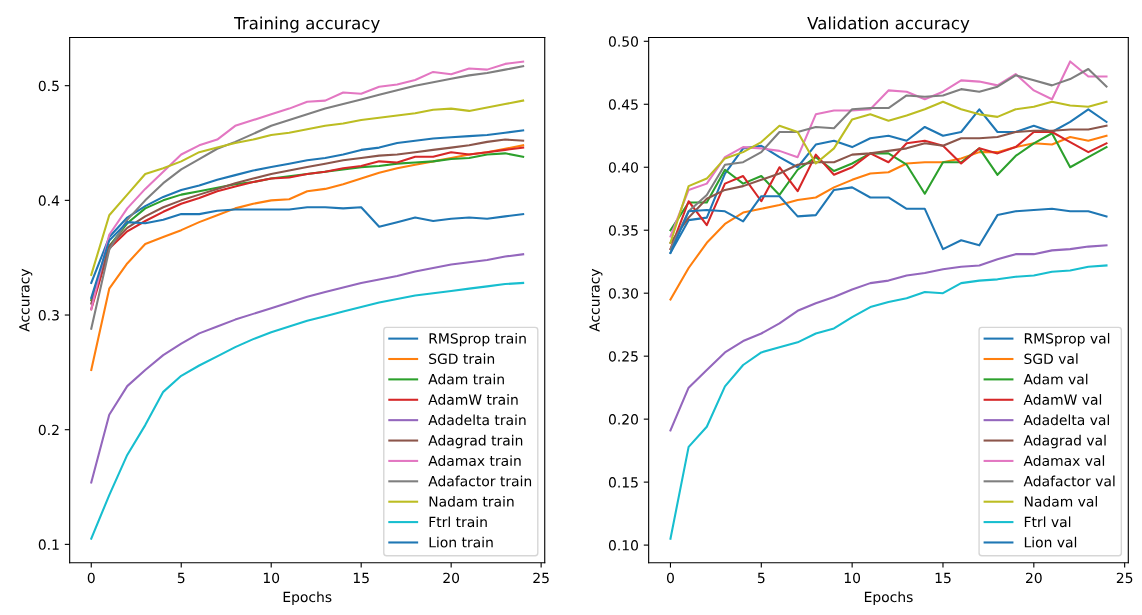 Image resolution: width=1142 pixels, height=615 pixels. What do you see at coordinates (462, 359) in the screenshot?
I see `legend-label: SGD train` at bounding box center [462, 359].